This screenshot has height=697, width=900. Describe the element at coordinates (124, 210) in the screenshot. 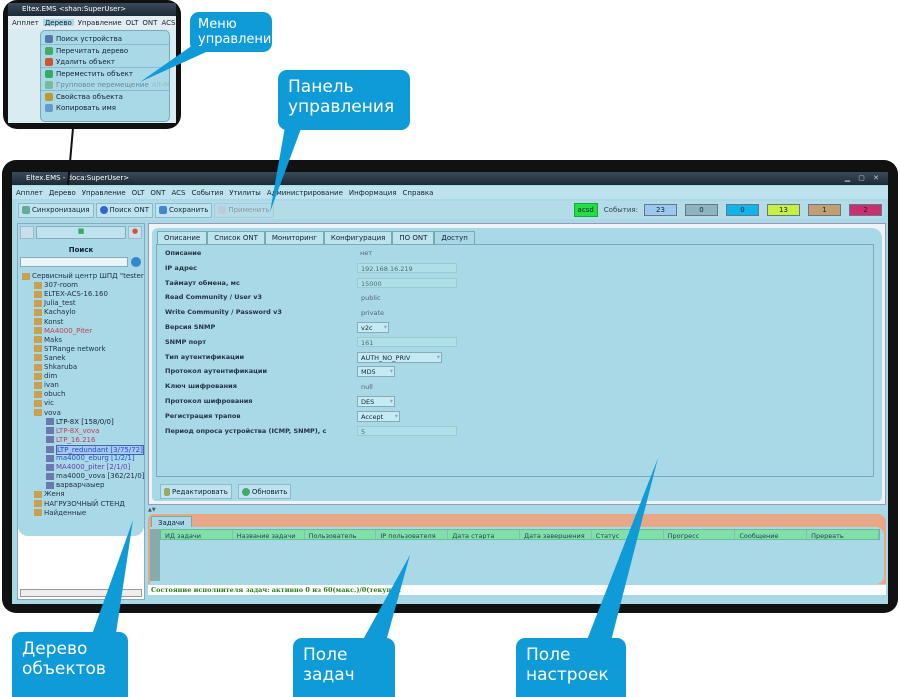

I see `search-ont-button: Поиск ONT` at that location.